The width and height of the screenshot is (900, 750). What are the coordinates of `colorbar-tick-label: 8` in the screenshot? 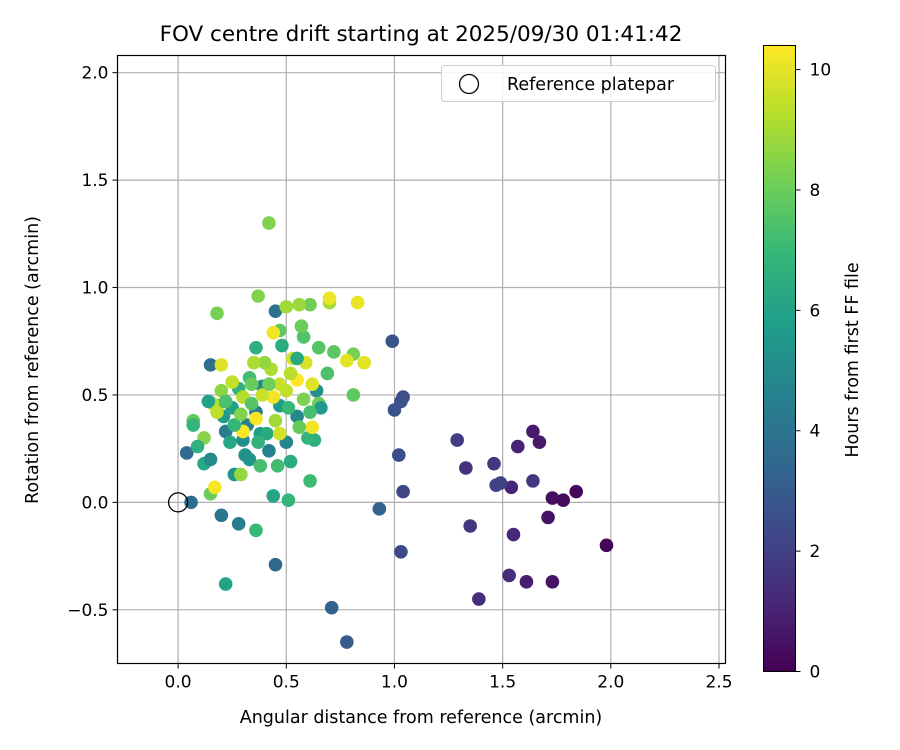 It's located at (815, 191).